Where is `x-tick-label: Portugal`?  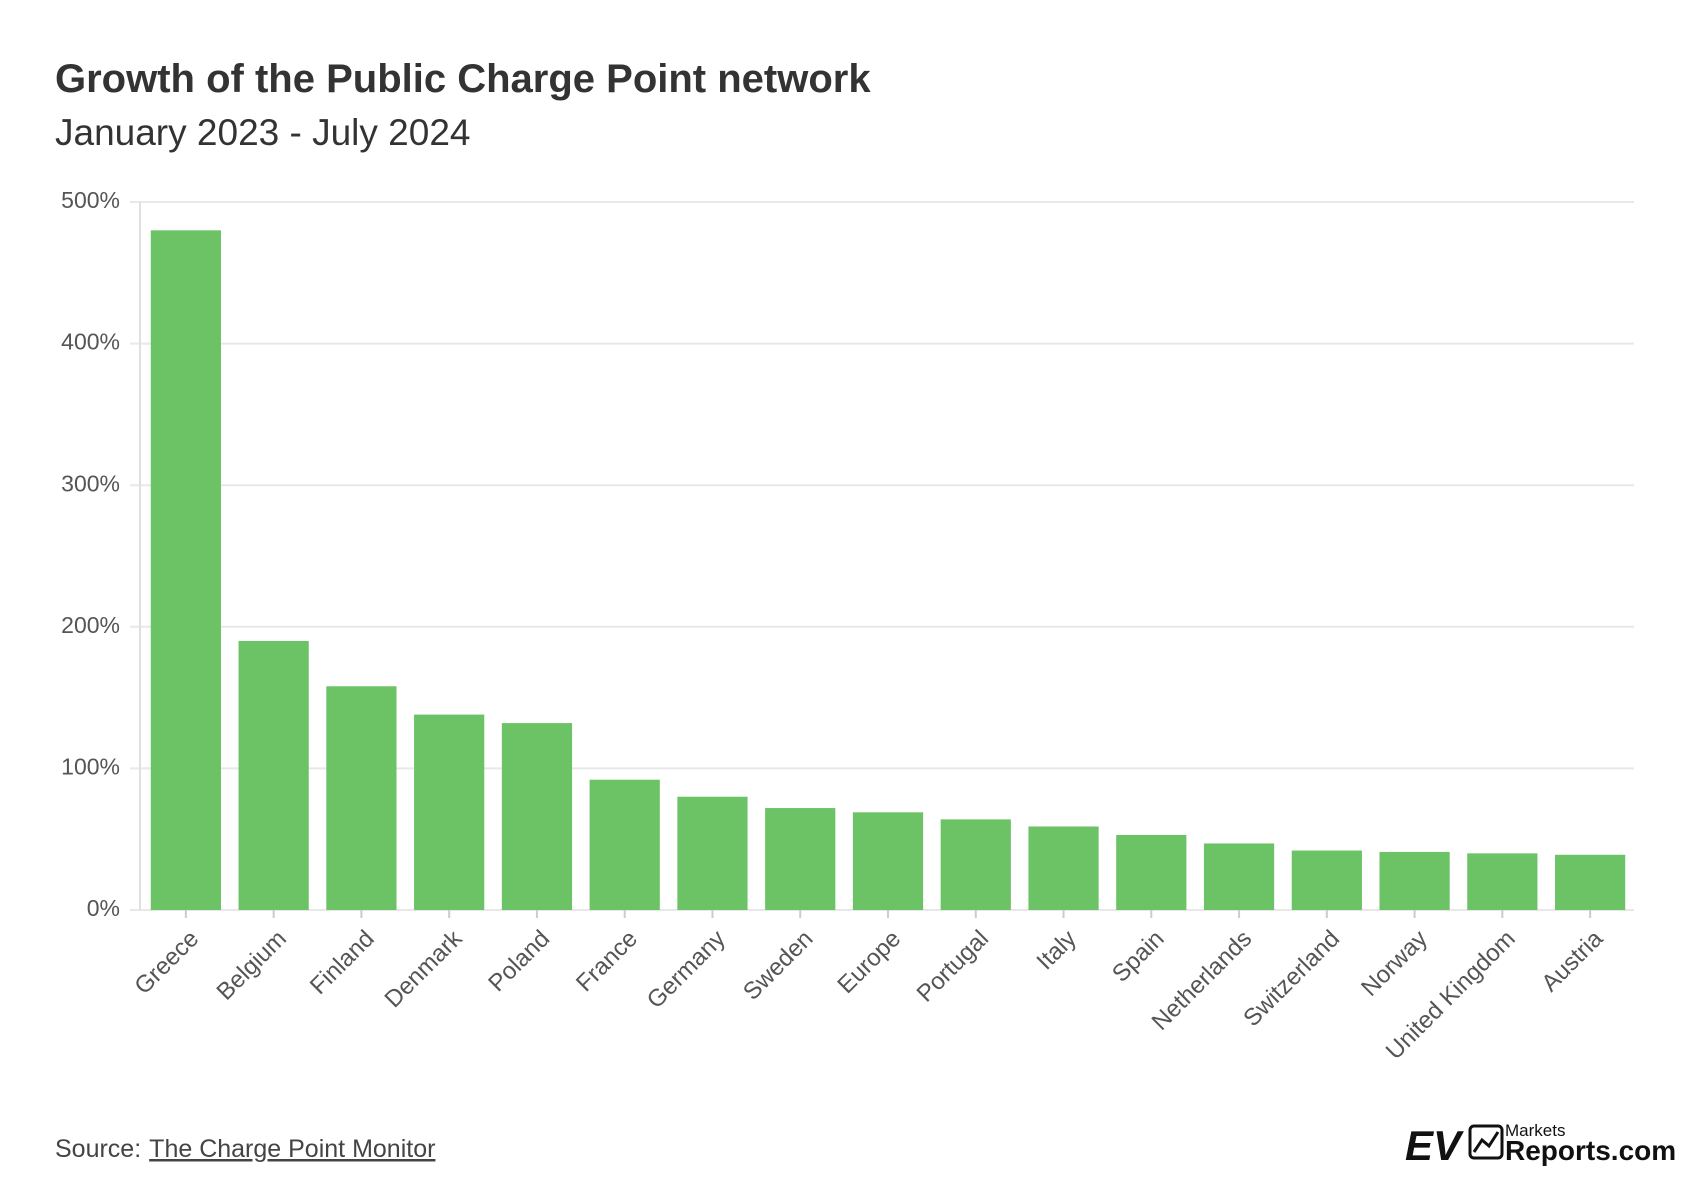
x-tick-label: Portugal is located at coordinates (953, 966).